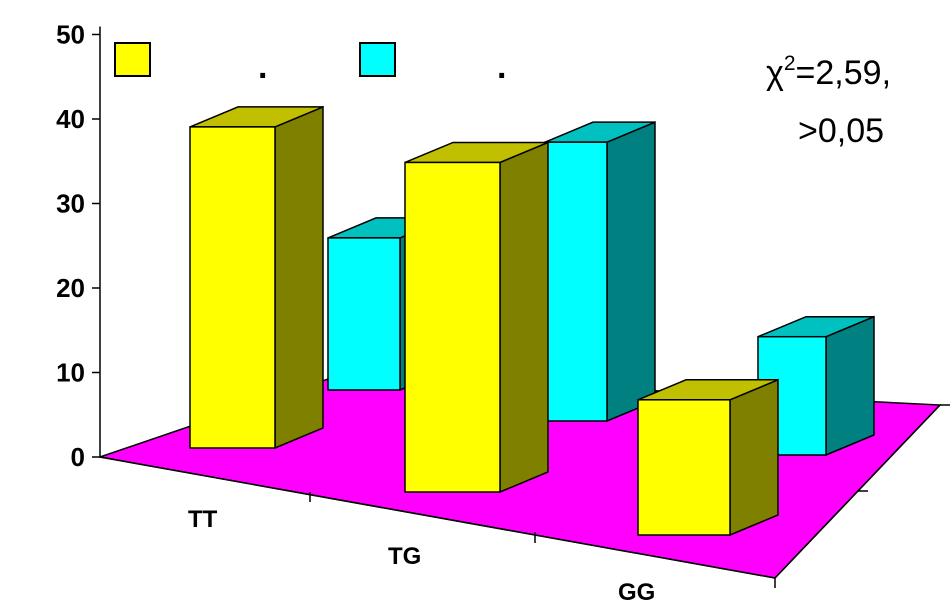  Describe the element at coordinates (857, 491) in the screenshot. I see `depth-axis-line` at that location.